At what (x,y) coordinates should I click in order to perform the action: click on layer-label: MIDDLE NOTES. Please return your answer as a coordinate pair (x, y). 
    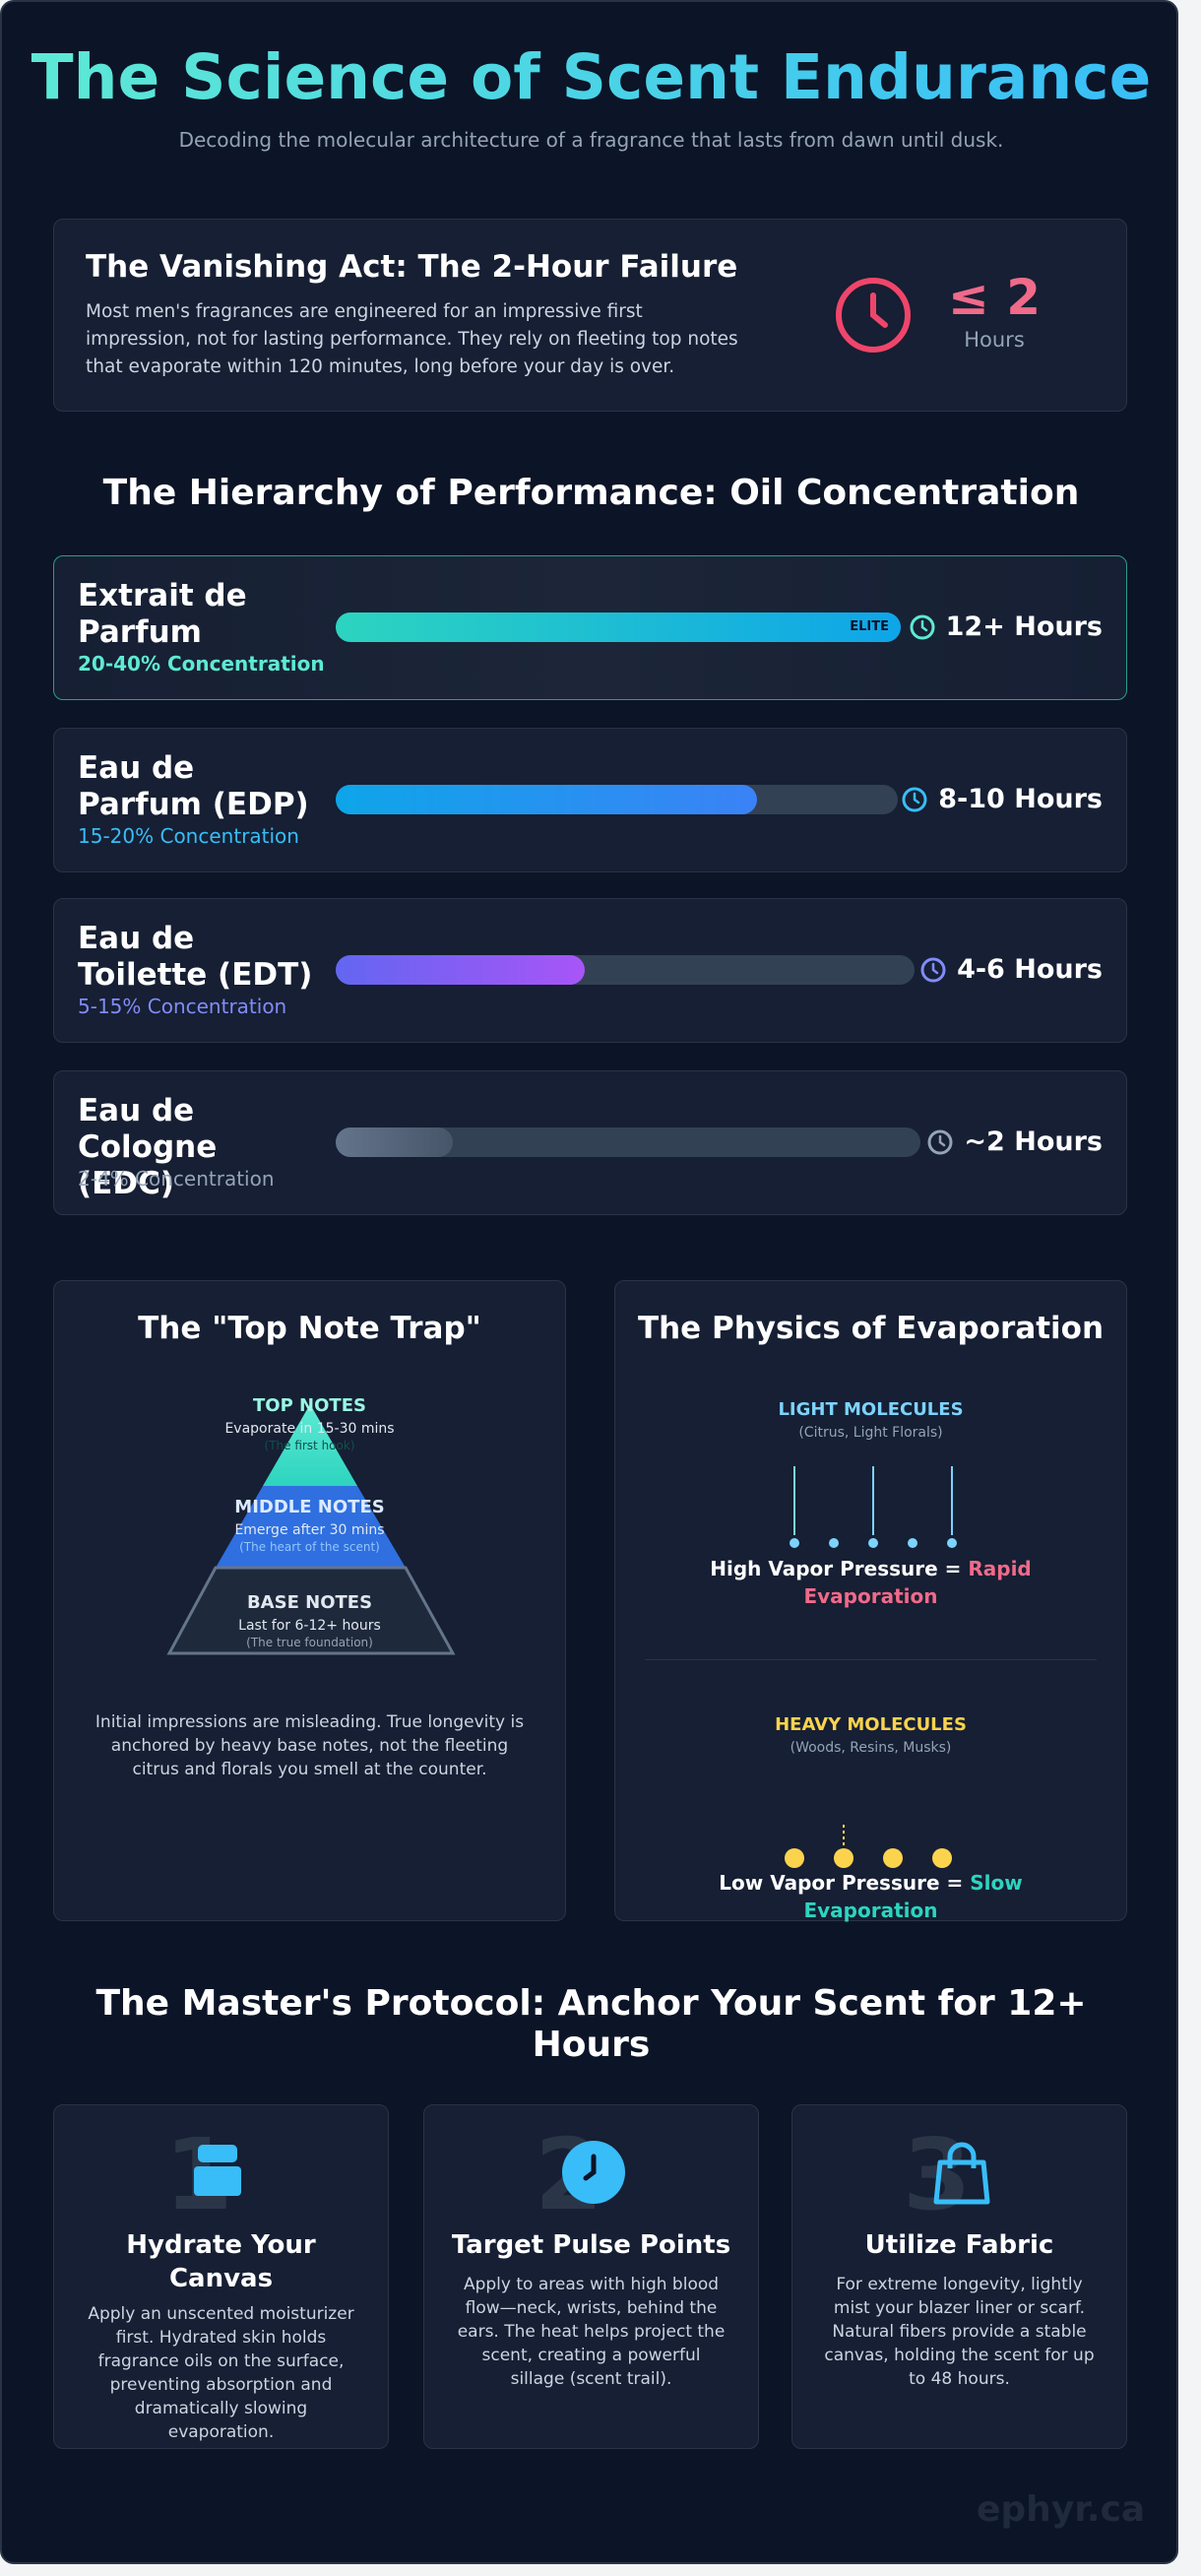
    Looking at the image, I should click on (309, 1507).